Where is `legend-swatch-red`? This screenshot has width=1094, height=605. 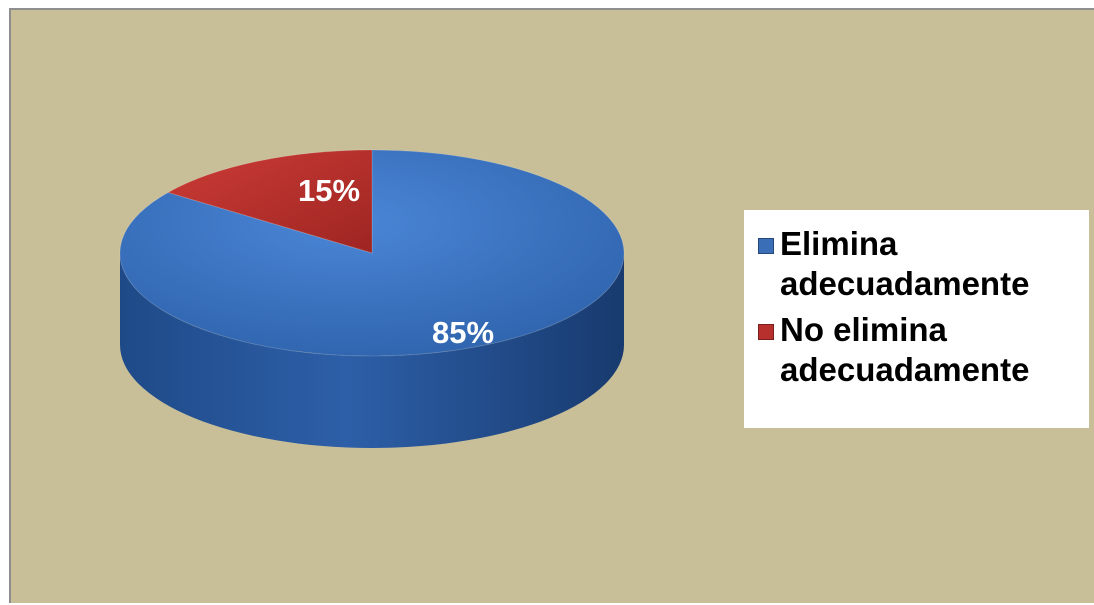
legend-swatch-red is located at coordinates (766, 332).